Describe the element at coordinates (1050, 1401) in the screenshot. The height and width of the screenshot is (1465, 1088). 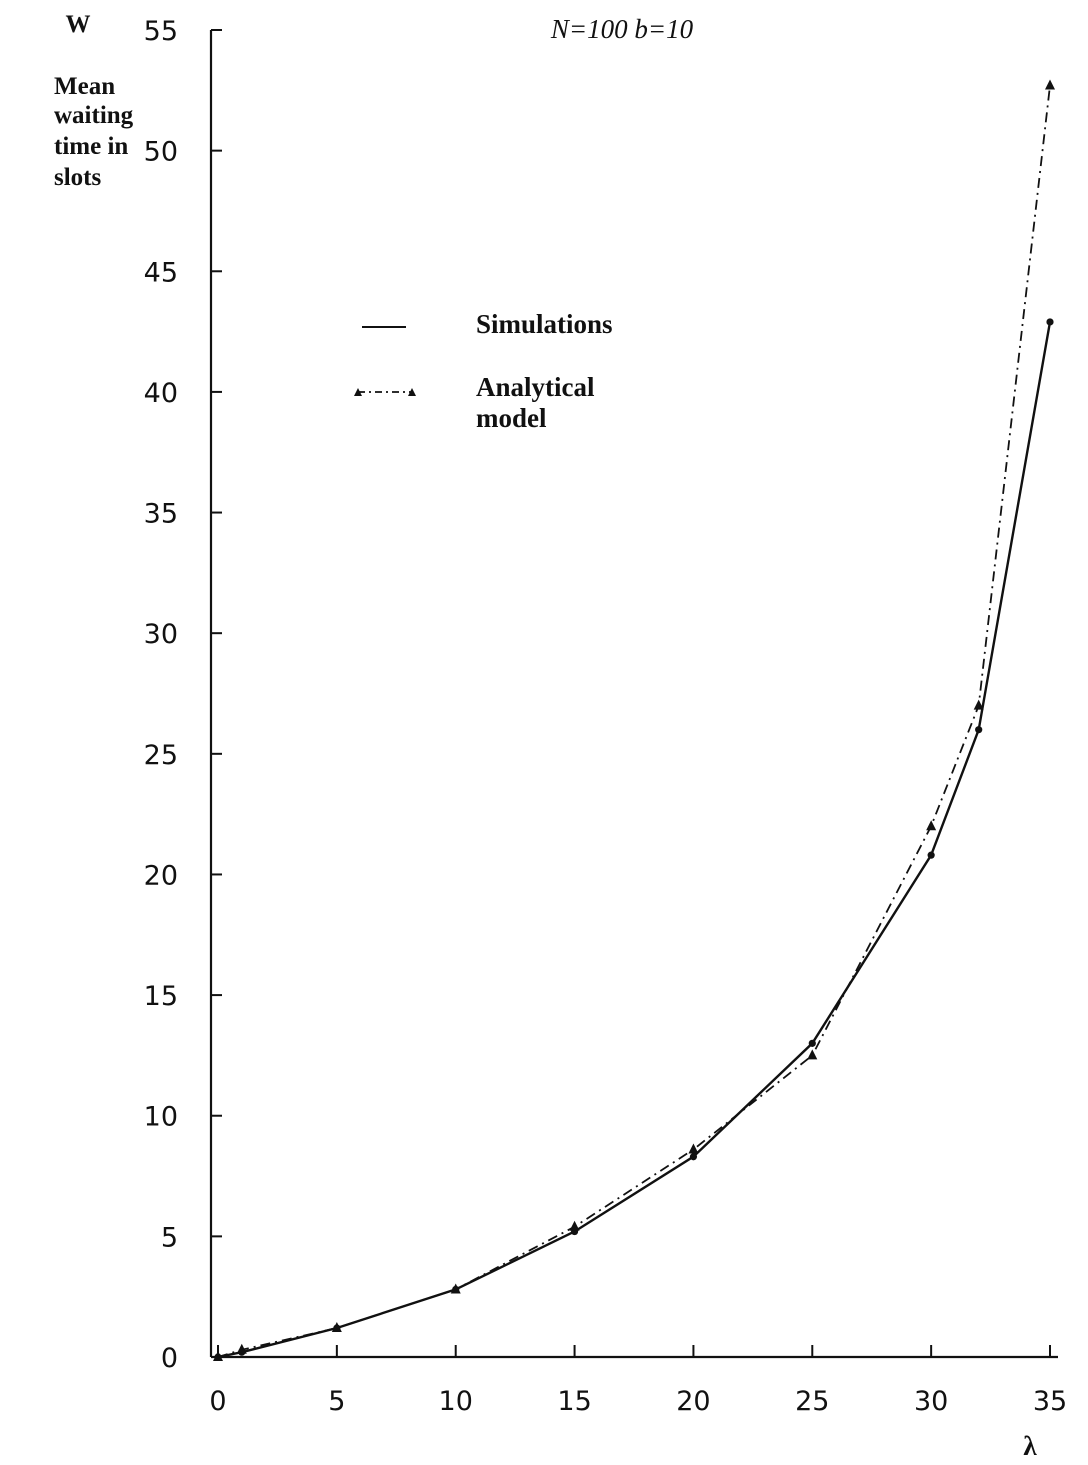
I see `x-tick-label: 35` at that location.